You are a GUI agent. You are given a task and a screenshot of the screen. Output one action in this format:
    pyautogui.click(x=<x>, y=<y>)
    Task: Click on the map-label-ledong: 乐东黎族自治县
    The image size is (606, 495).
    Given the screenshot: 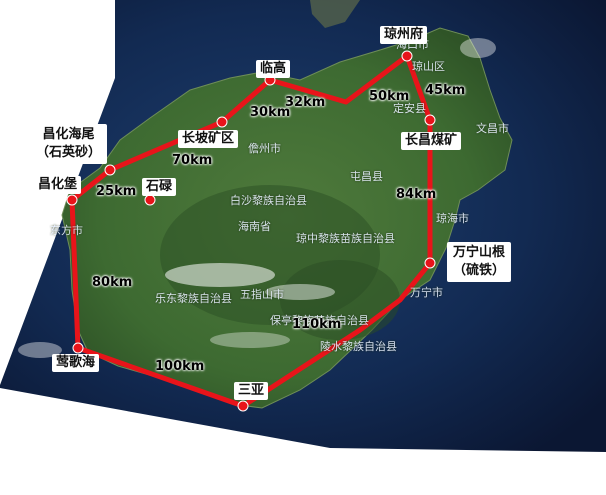 What is the action you would take?
    pyautogui.click(x=193, y=298)
    